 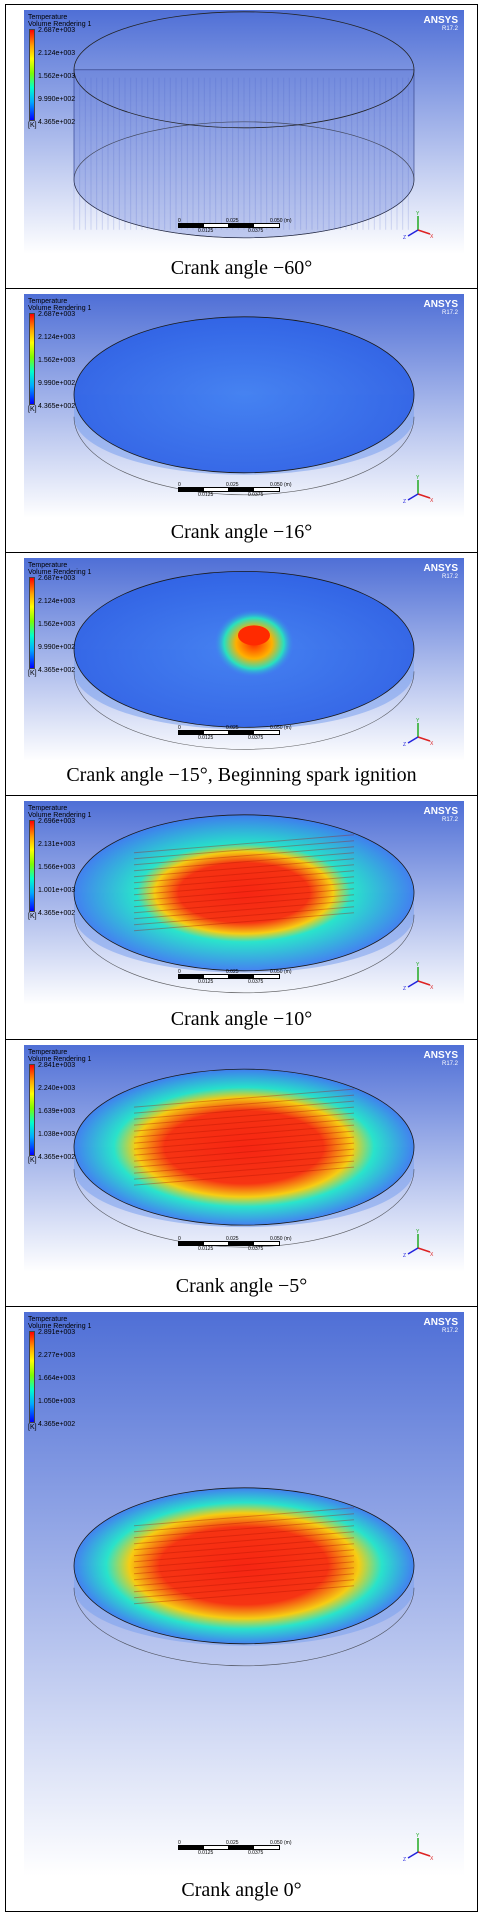 I want to click on legend-tick-label: 1.038e+003, so click(x=57, y=1134).